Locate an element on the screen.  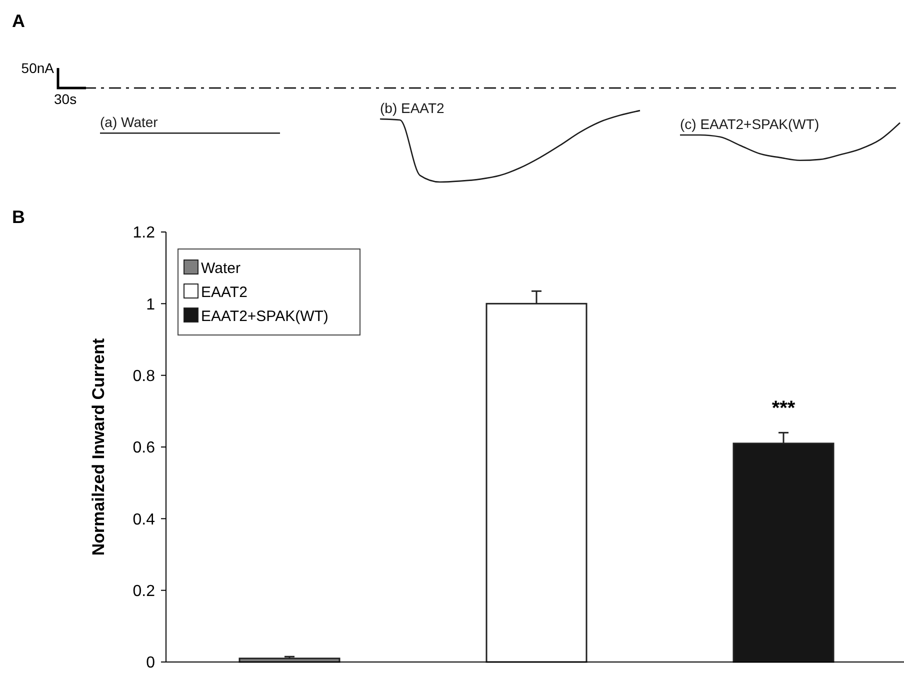
series-label: (a) Water is located at coordinates (129, 122).